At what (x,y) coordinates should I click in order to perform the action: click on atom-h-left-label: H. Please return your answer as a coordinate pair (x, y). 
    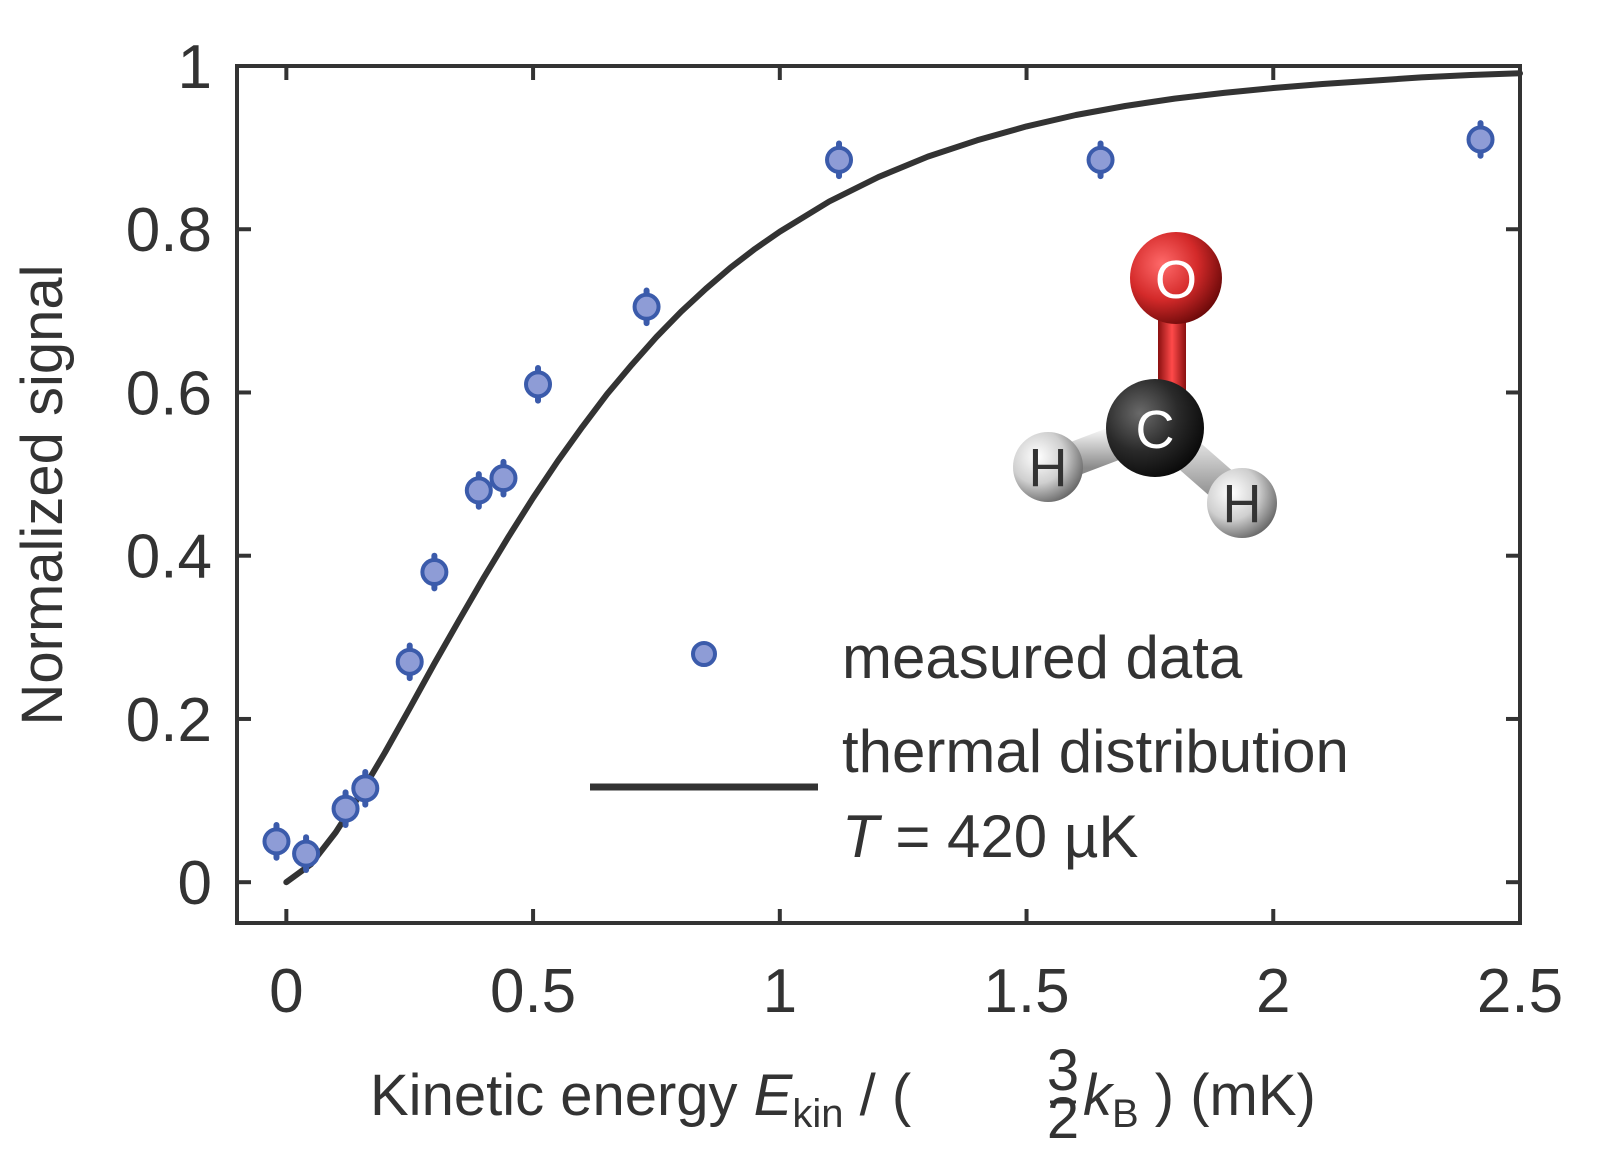
    Looking at the image, I should click on (1048, 468).